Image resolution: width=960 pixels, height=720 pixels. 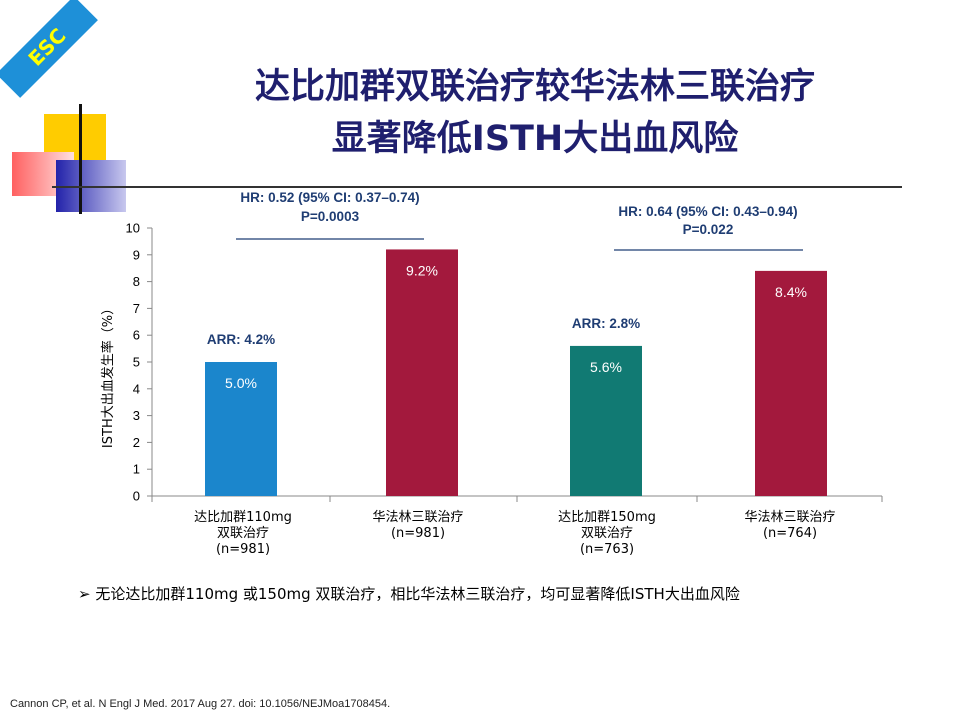 I want to click on category-label-1-line1: 达比加群110mg, so click(x=243, y=517).